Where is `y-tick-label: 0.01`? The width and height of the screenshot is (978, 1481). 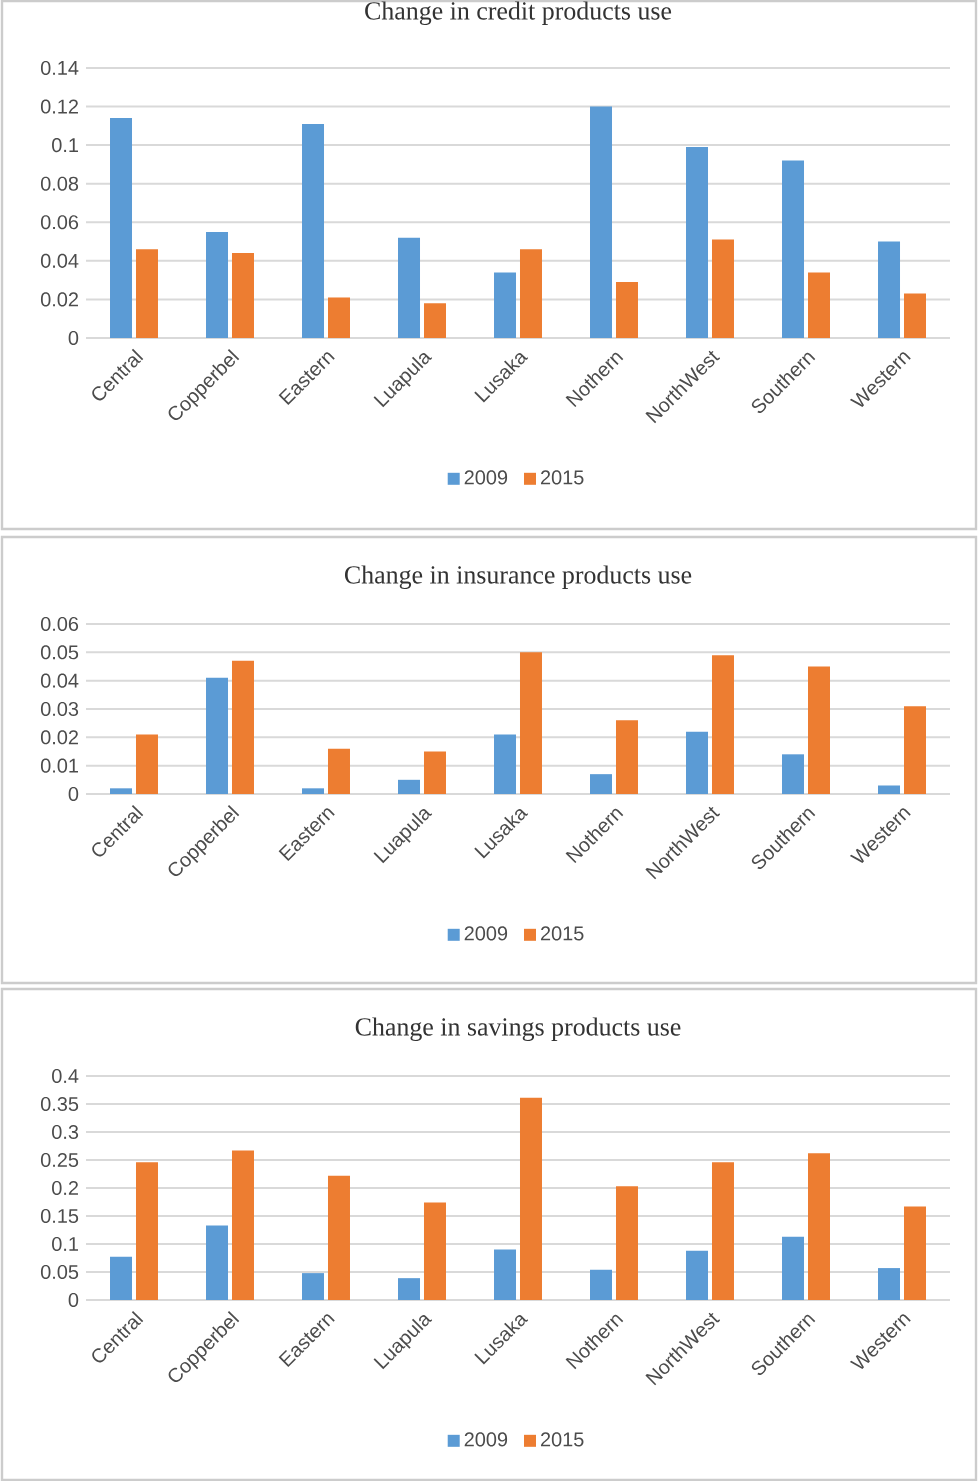
y-tick-label: 0.01 is located at coordinates (59, 765).